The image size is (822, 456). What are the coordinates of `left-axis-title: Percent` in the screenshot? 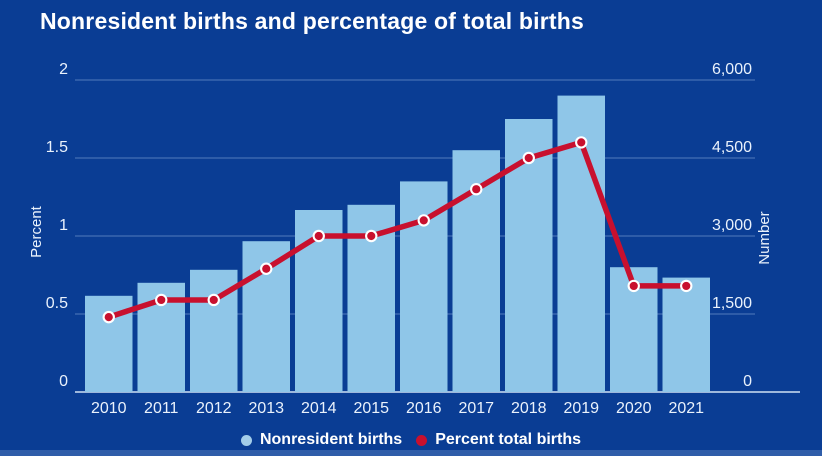 It's located at (36, 231).